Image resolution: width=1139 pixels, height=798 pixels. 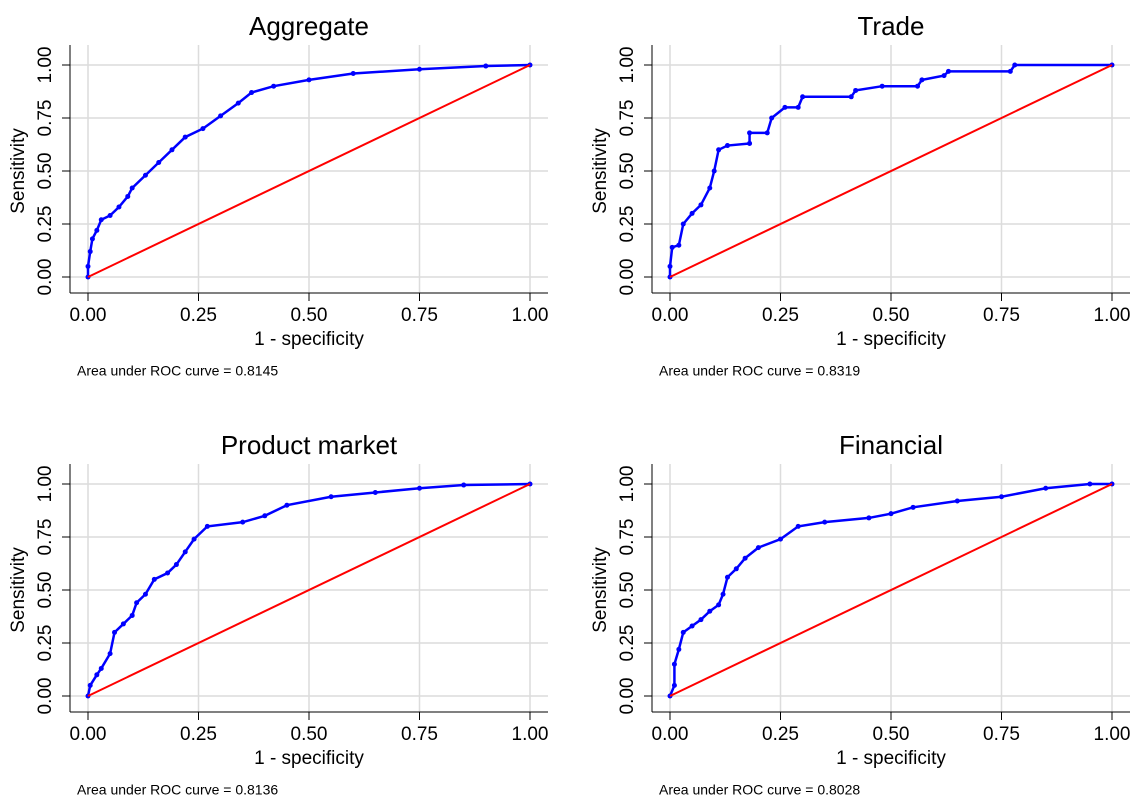 What do you see at coordinates (177, 371) in the screenshot?
I see `note: Area under ROC curve = 0.8145` at bounding box center [177, 371].